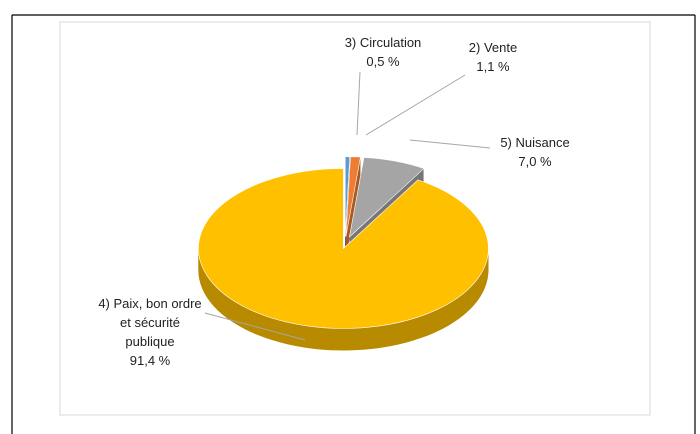  Describe the element at coordinates (383, 42) in the screenshot. I see `category-label: 3) Circulation` at that location.